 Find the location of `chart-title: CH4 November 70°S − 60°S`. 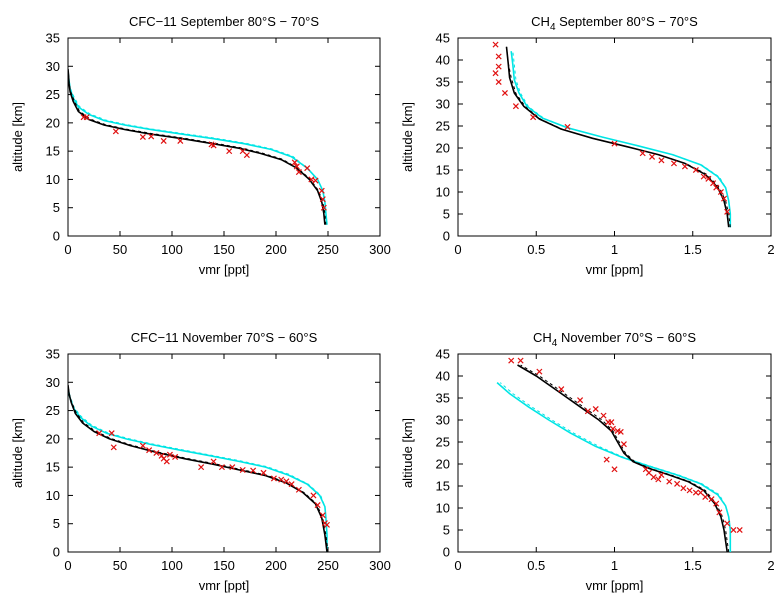

chart-title: CH4 November 70°S − 60°S is located at coordinates (614, 339).